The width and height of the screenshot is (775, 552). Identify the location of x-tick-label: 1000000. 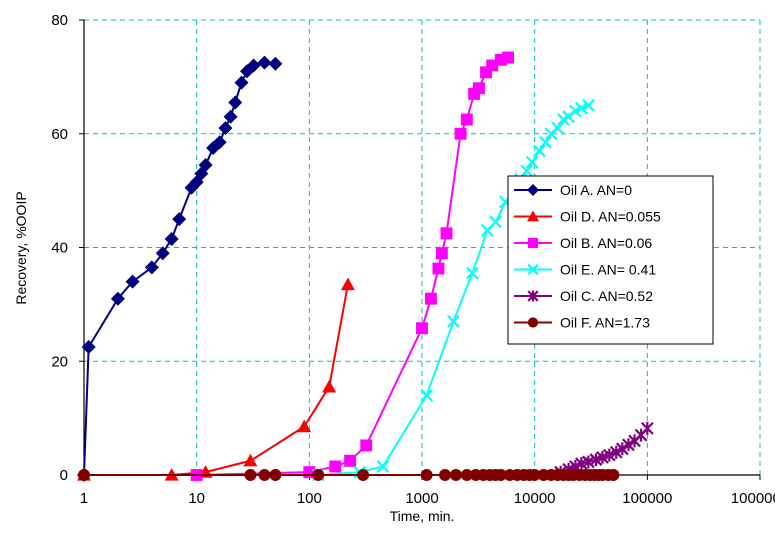
(753, 498).